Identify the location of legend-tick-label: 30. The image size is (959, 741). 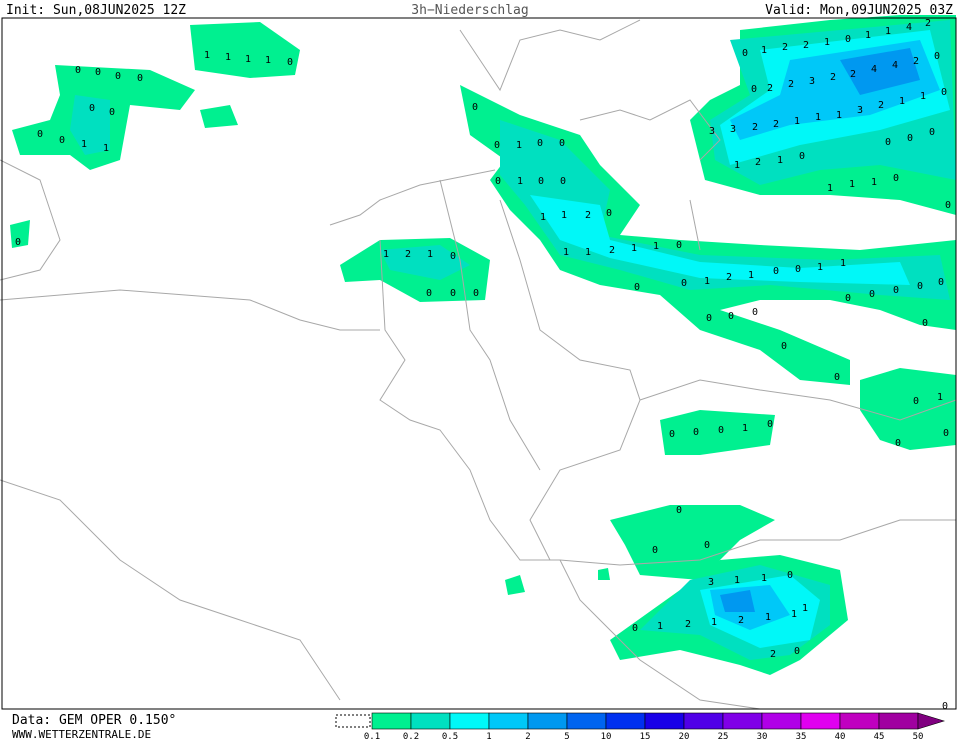
(762, 736).